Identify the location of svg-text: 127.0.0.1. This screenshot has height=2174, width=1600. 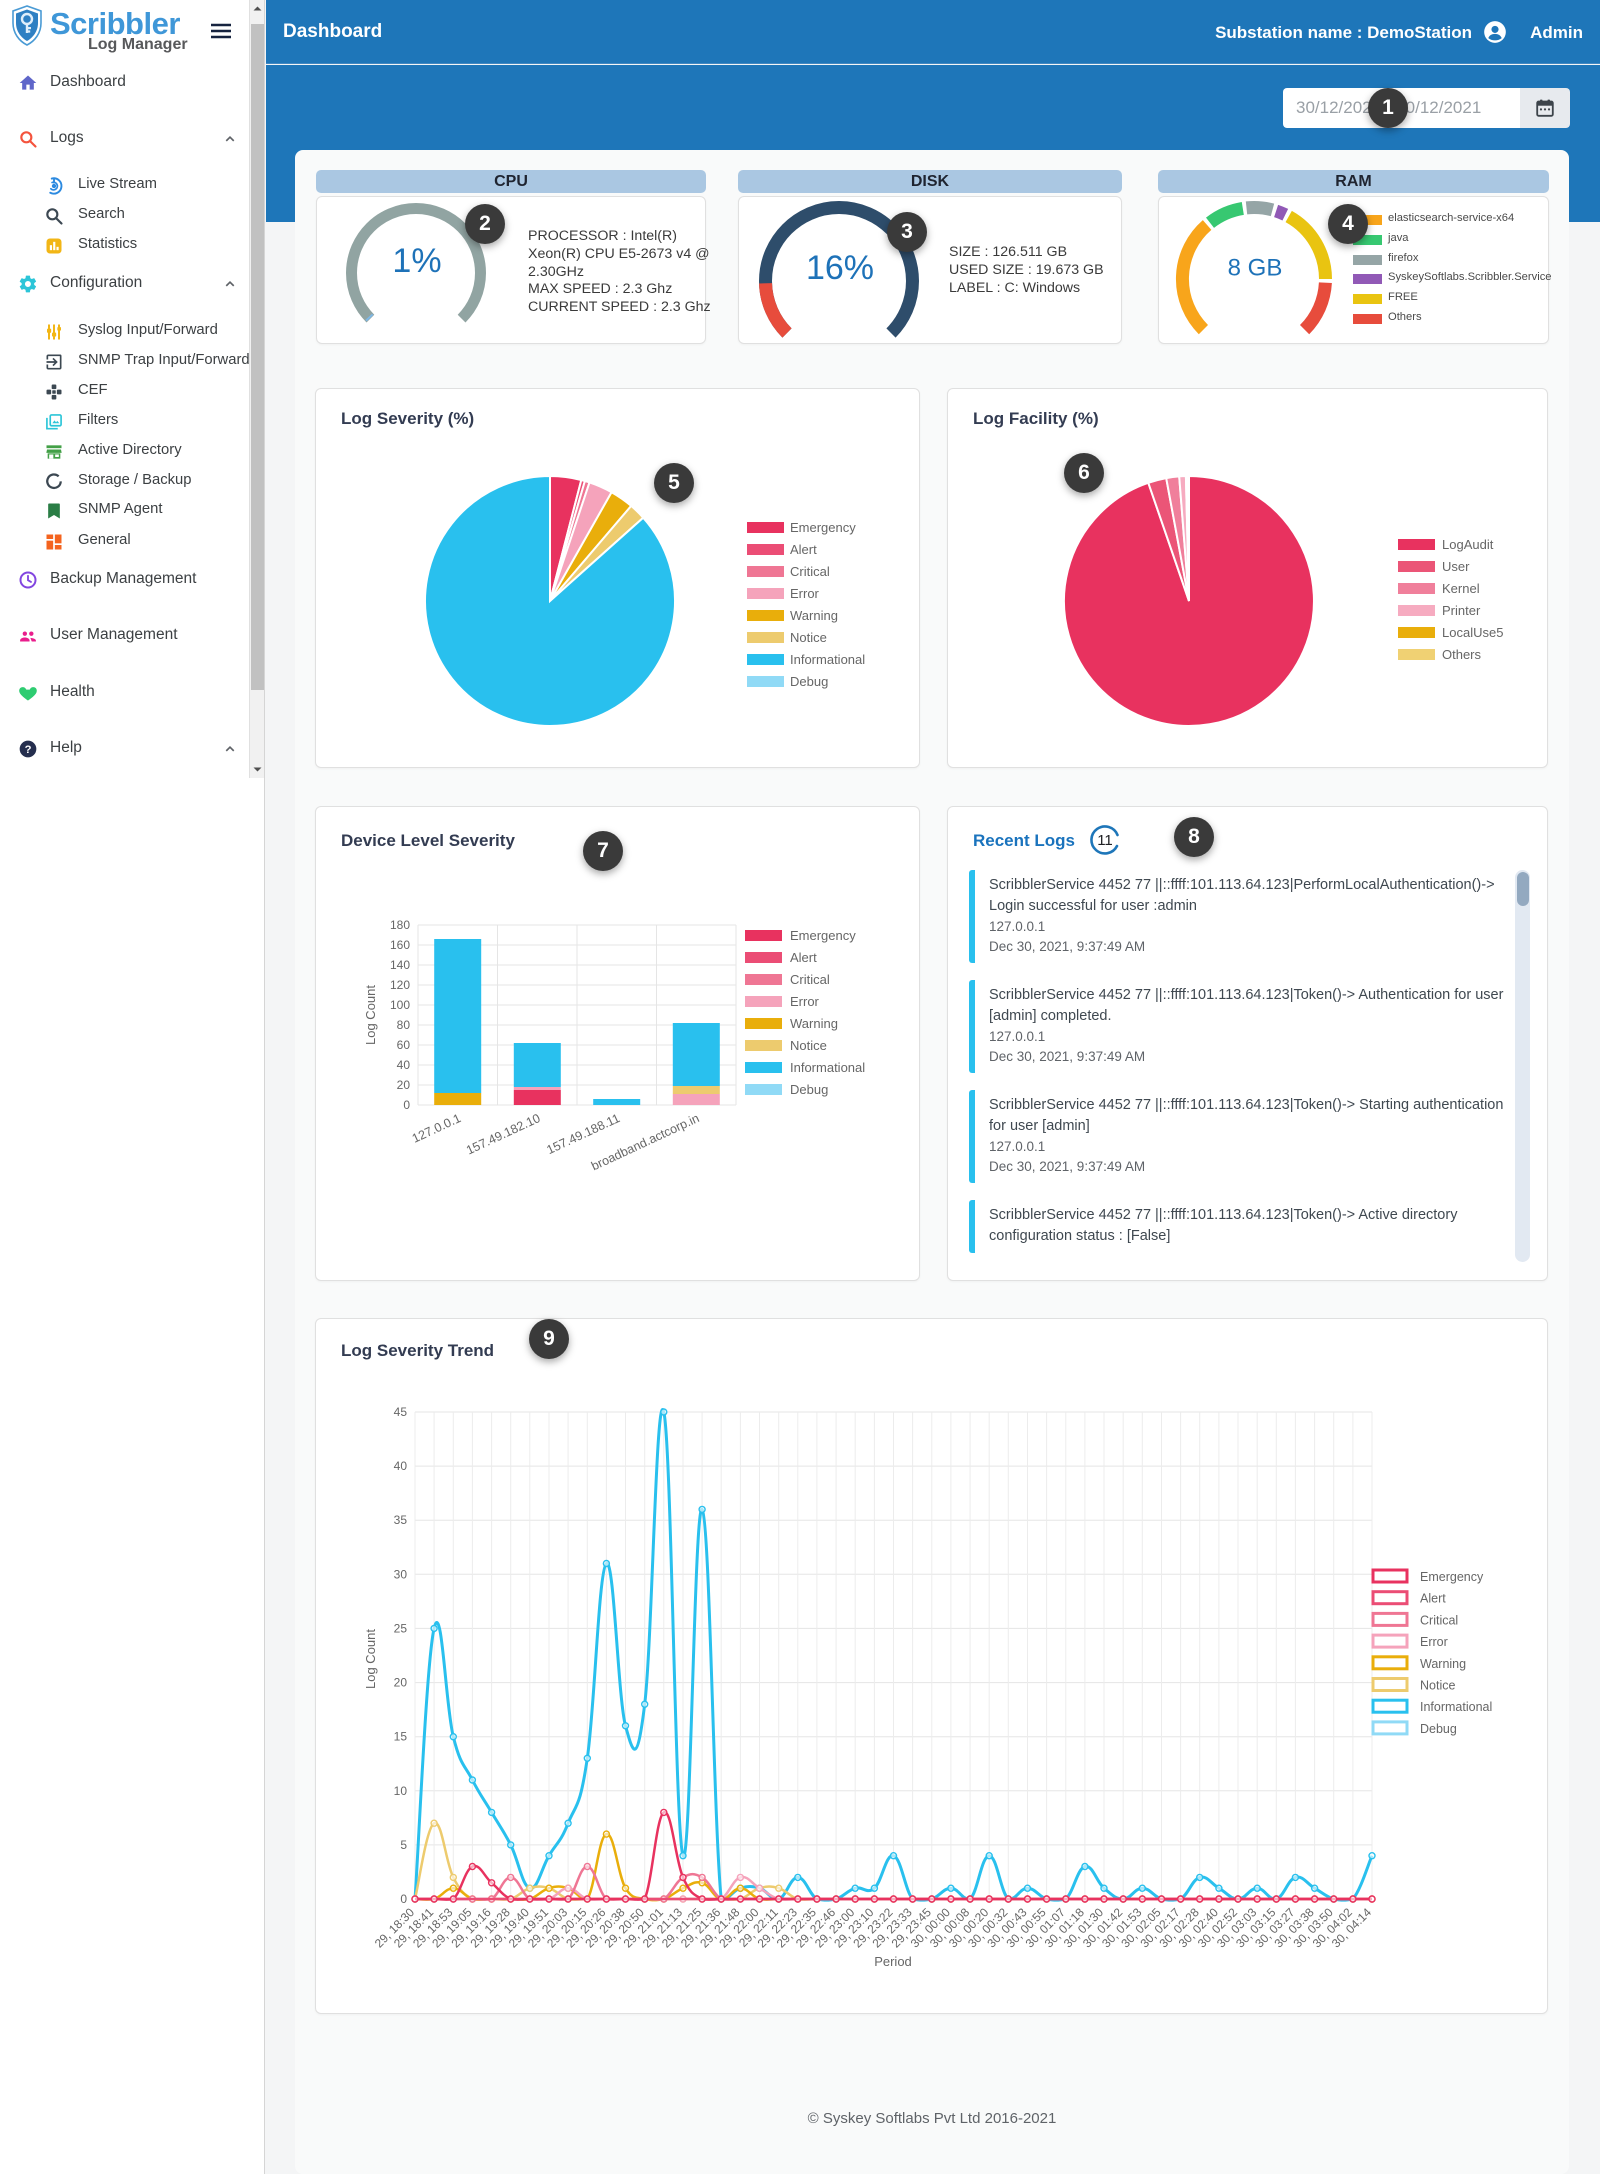
(436, 1128).